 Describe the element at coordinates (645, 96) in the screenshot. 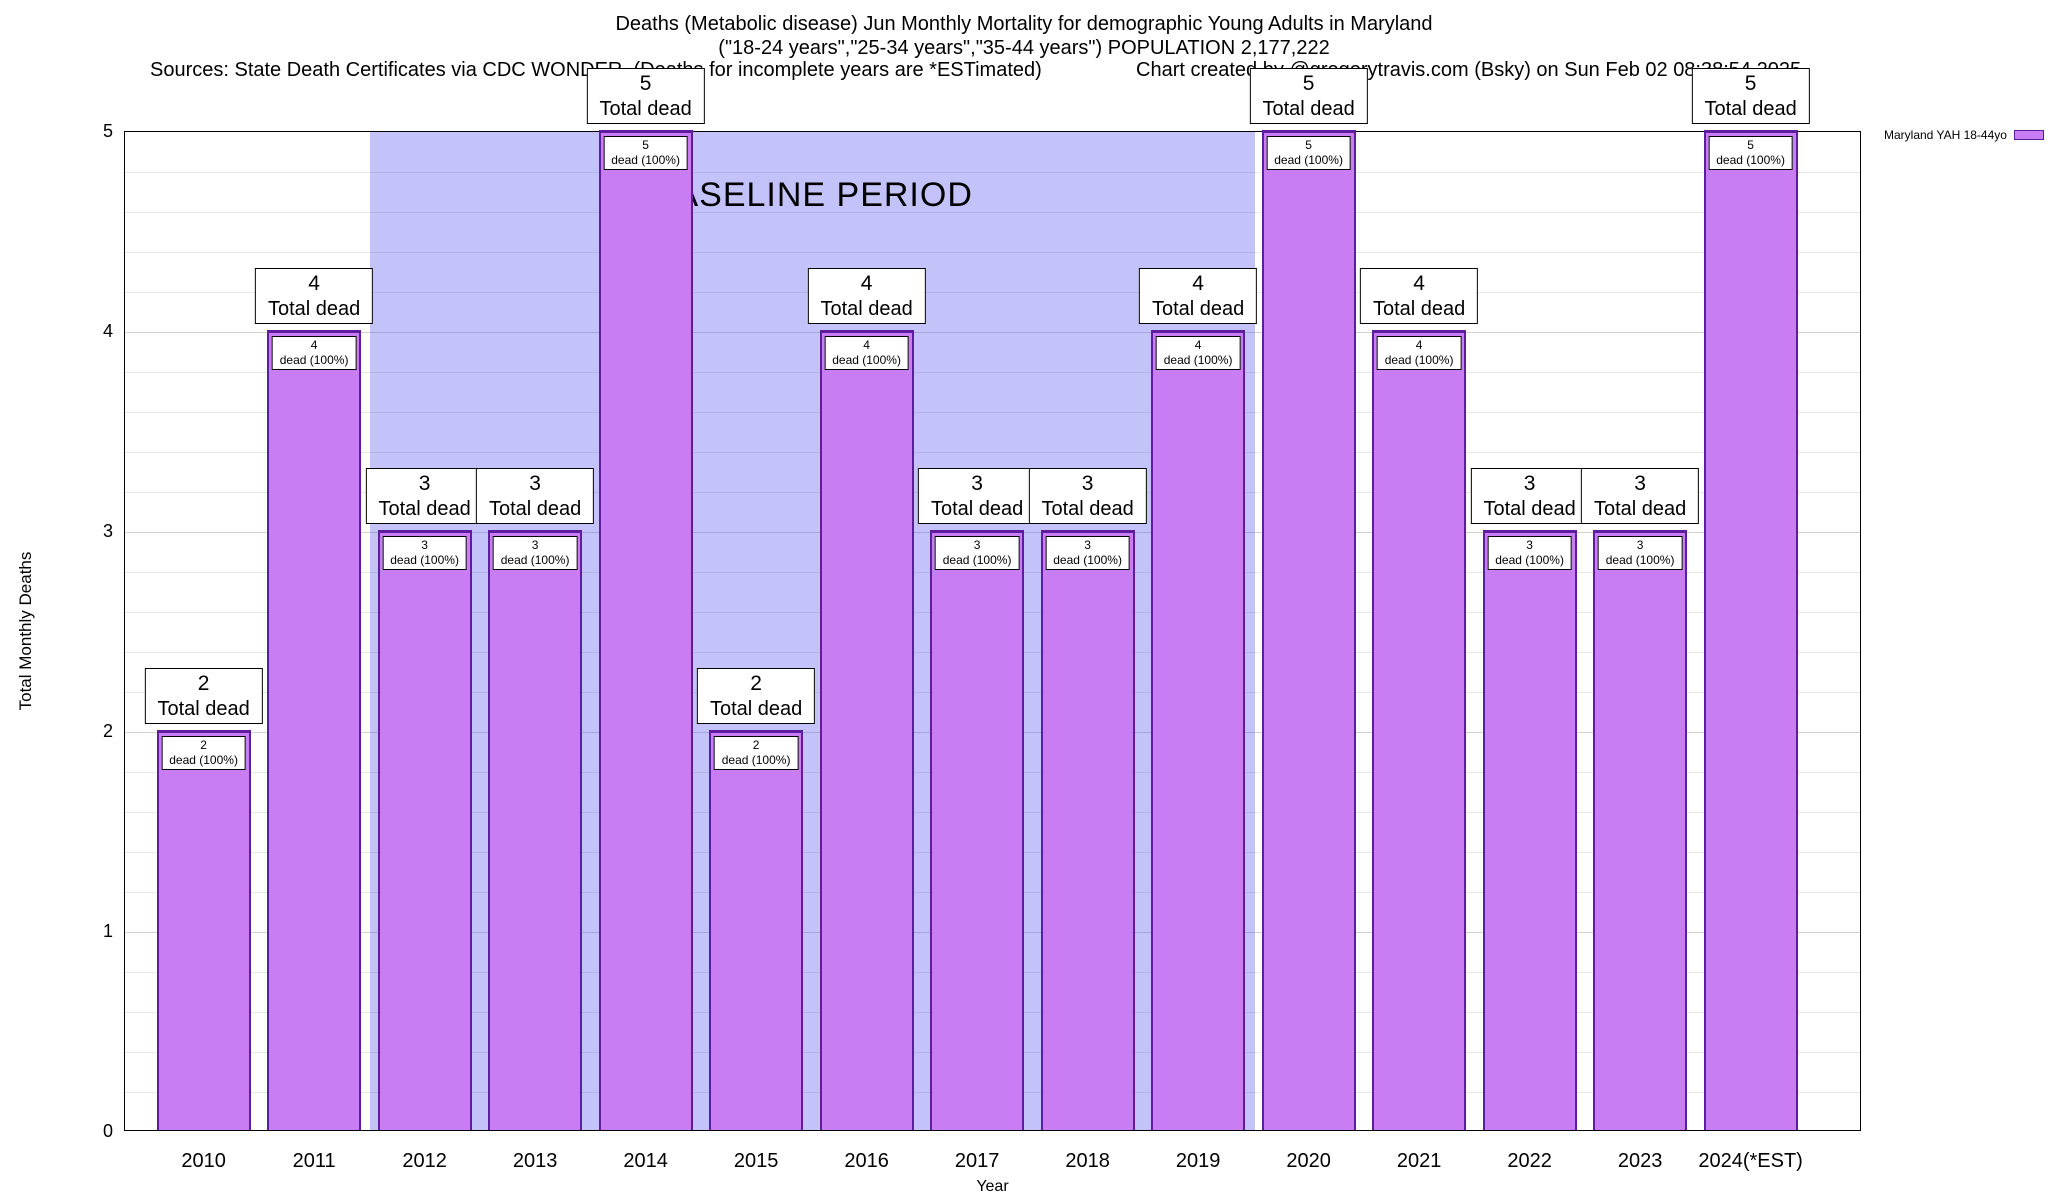

I see `bar-total-label: 5 Total dead` at that location.